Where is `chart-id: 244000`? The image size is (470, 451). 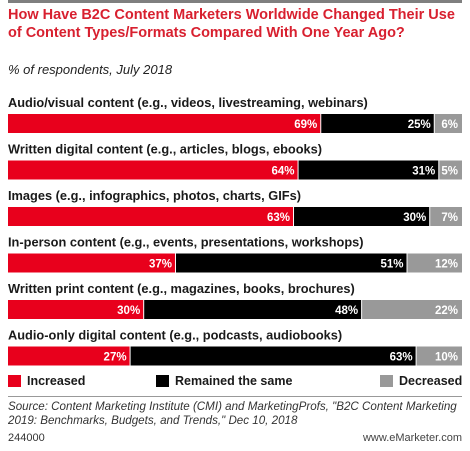
chart-id: 244000 is located at coordinates (26, 438).